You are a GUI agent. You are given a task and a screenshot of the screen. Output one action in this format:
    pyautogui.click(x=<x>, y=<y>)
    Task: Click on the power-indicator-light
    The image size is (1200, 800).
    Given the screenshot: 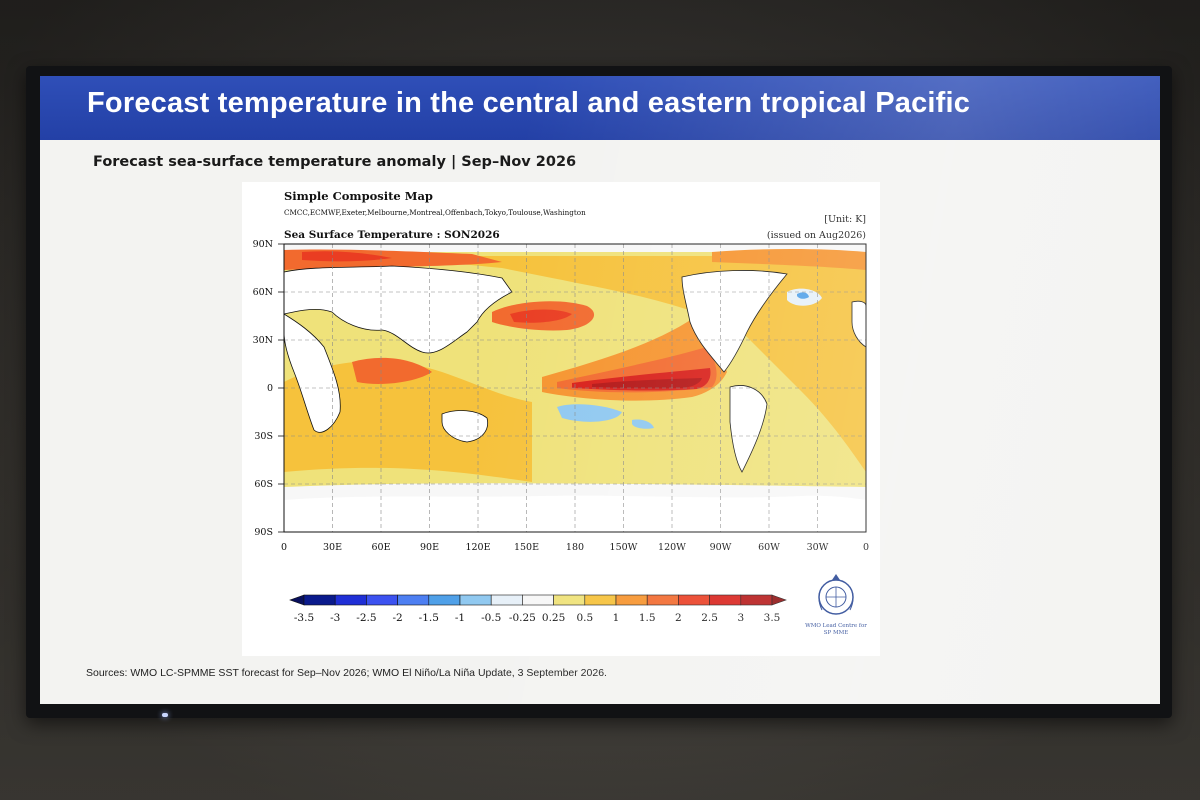 What is the action you would take?
    pyautogui.click(x=165, y=715)
    